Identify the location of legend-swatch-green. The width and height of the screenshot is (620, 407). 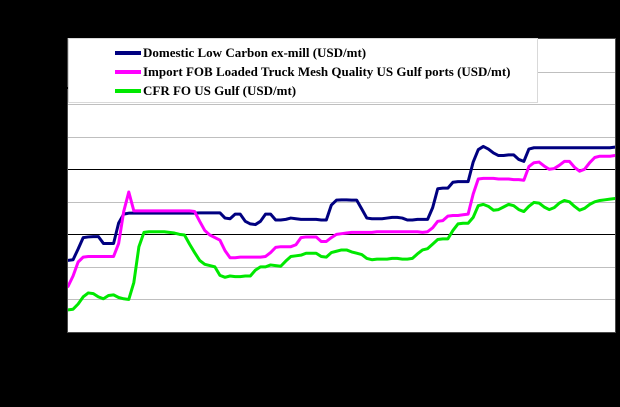
(128, 90).